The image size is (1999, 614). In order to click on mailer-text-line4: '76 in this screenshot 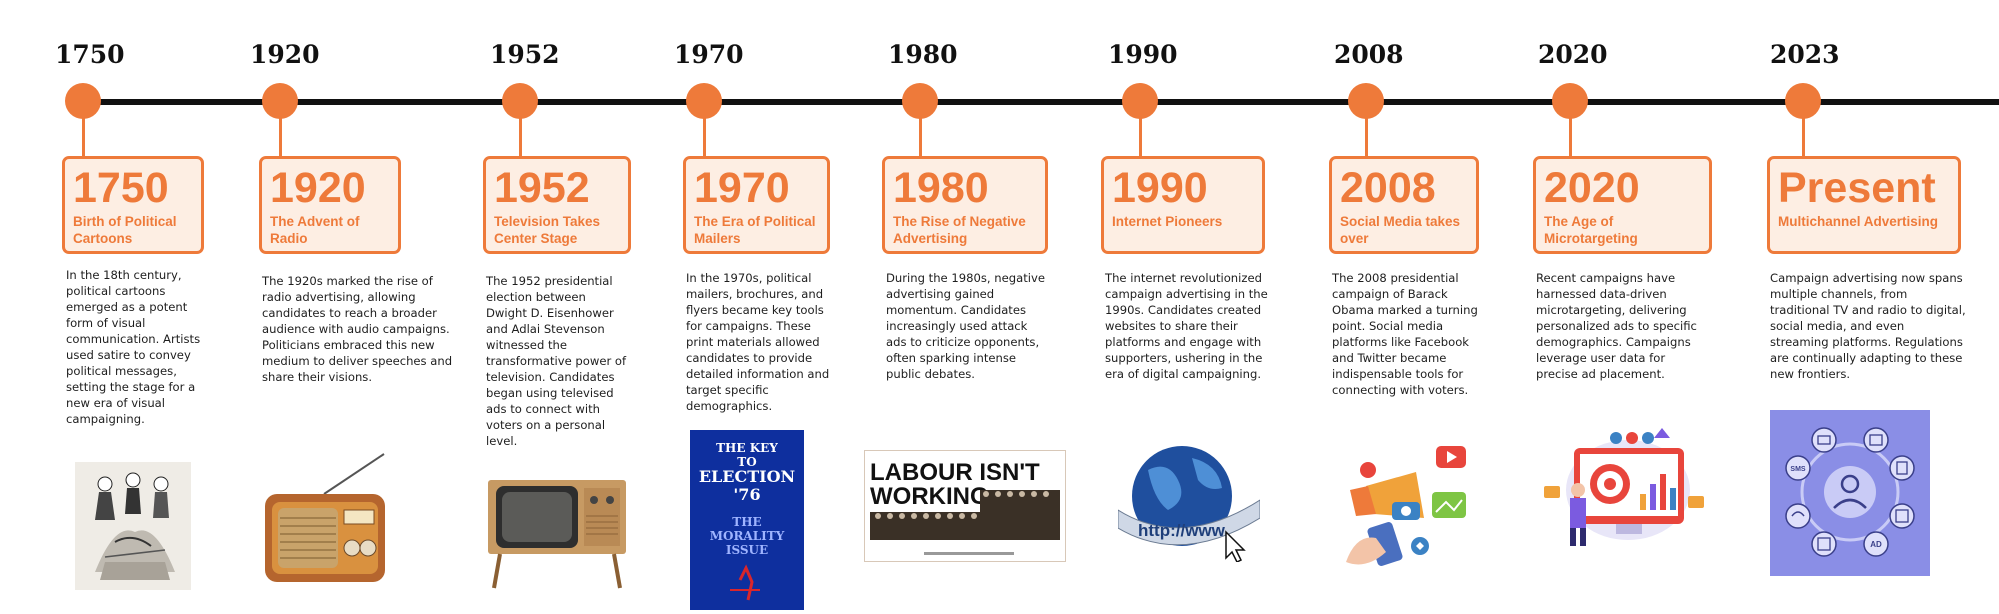, I will do `click(746, 494)`.